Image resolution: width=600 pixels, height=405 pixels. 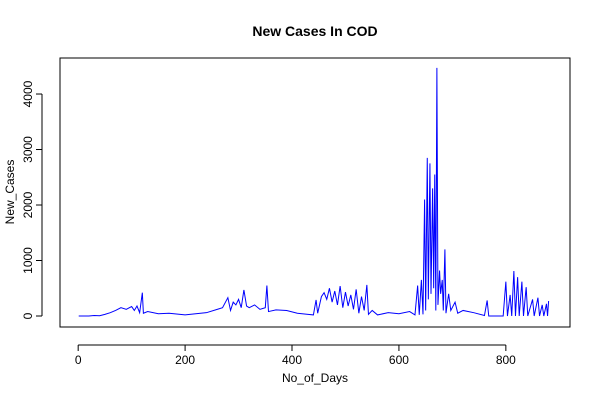 I want to click on x-tick-label: 0, so click(x=78, y=360).